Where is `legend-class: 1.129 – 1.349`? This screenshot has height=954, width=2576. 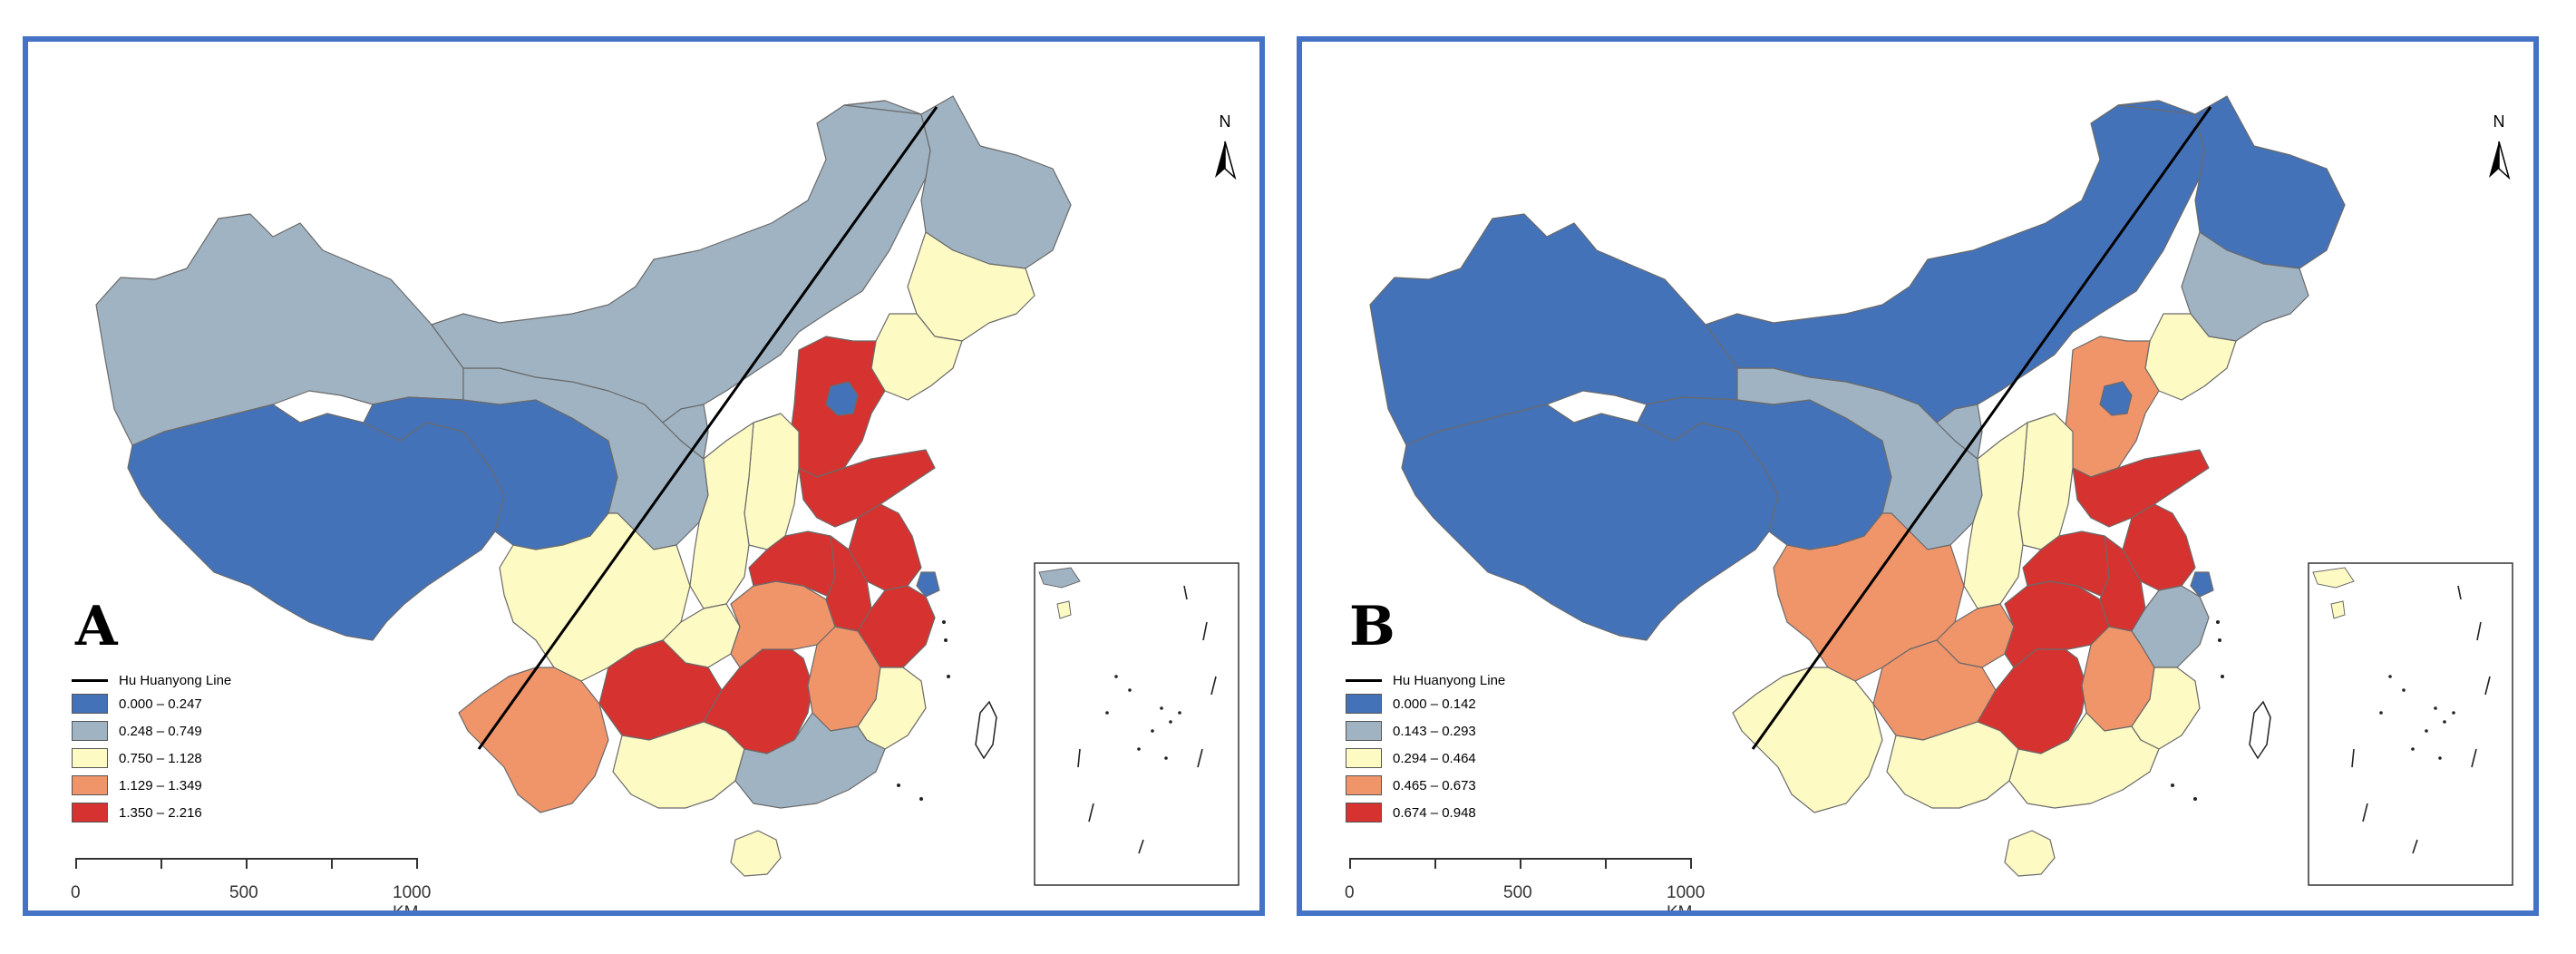
legend-class: 1.129 – 1.349 is located at coordinates (151, 785).